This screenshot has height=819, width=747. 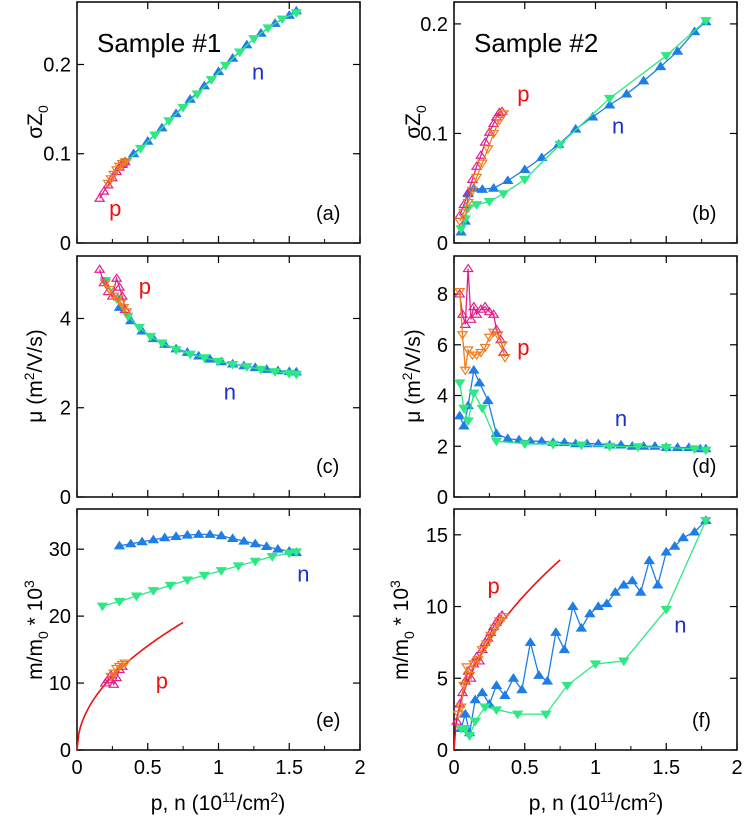 What do you see at coordinates (413, 126) in the screenshot?
I see `ylabel-b-main: σZ` at bounding box center [413, 126].